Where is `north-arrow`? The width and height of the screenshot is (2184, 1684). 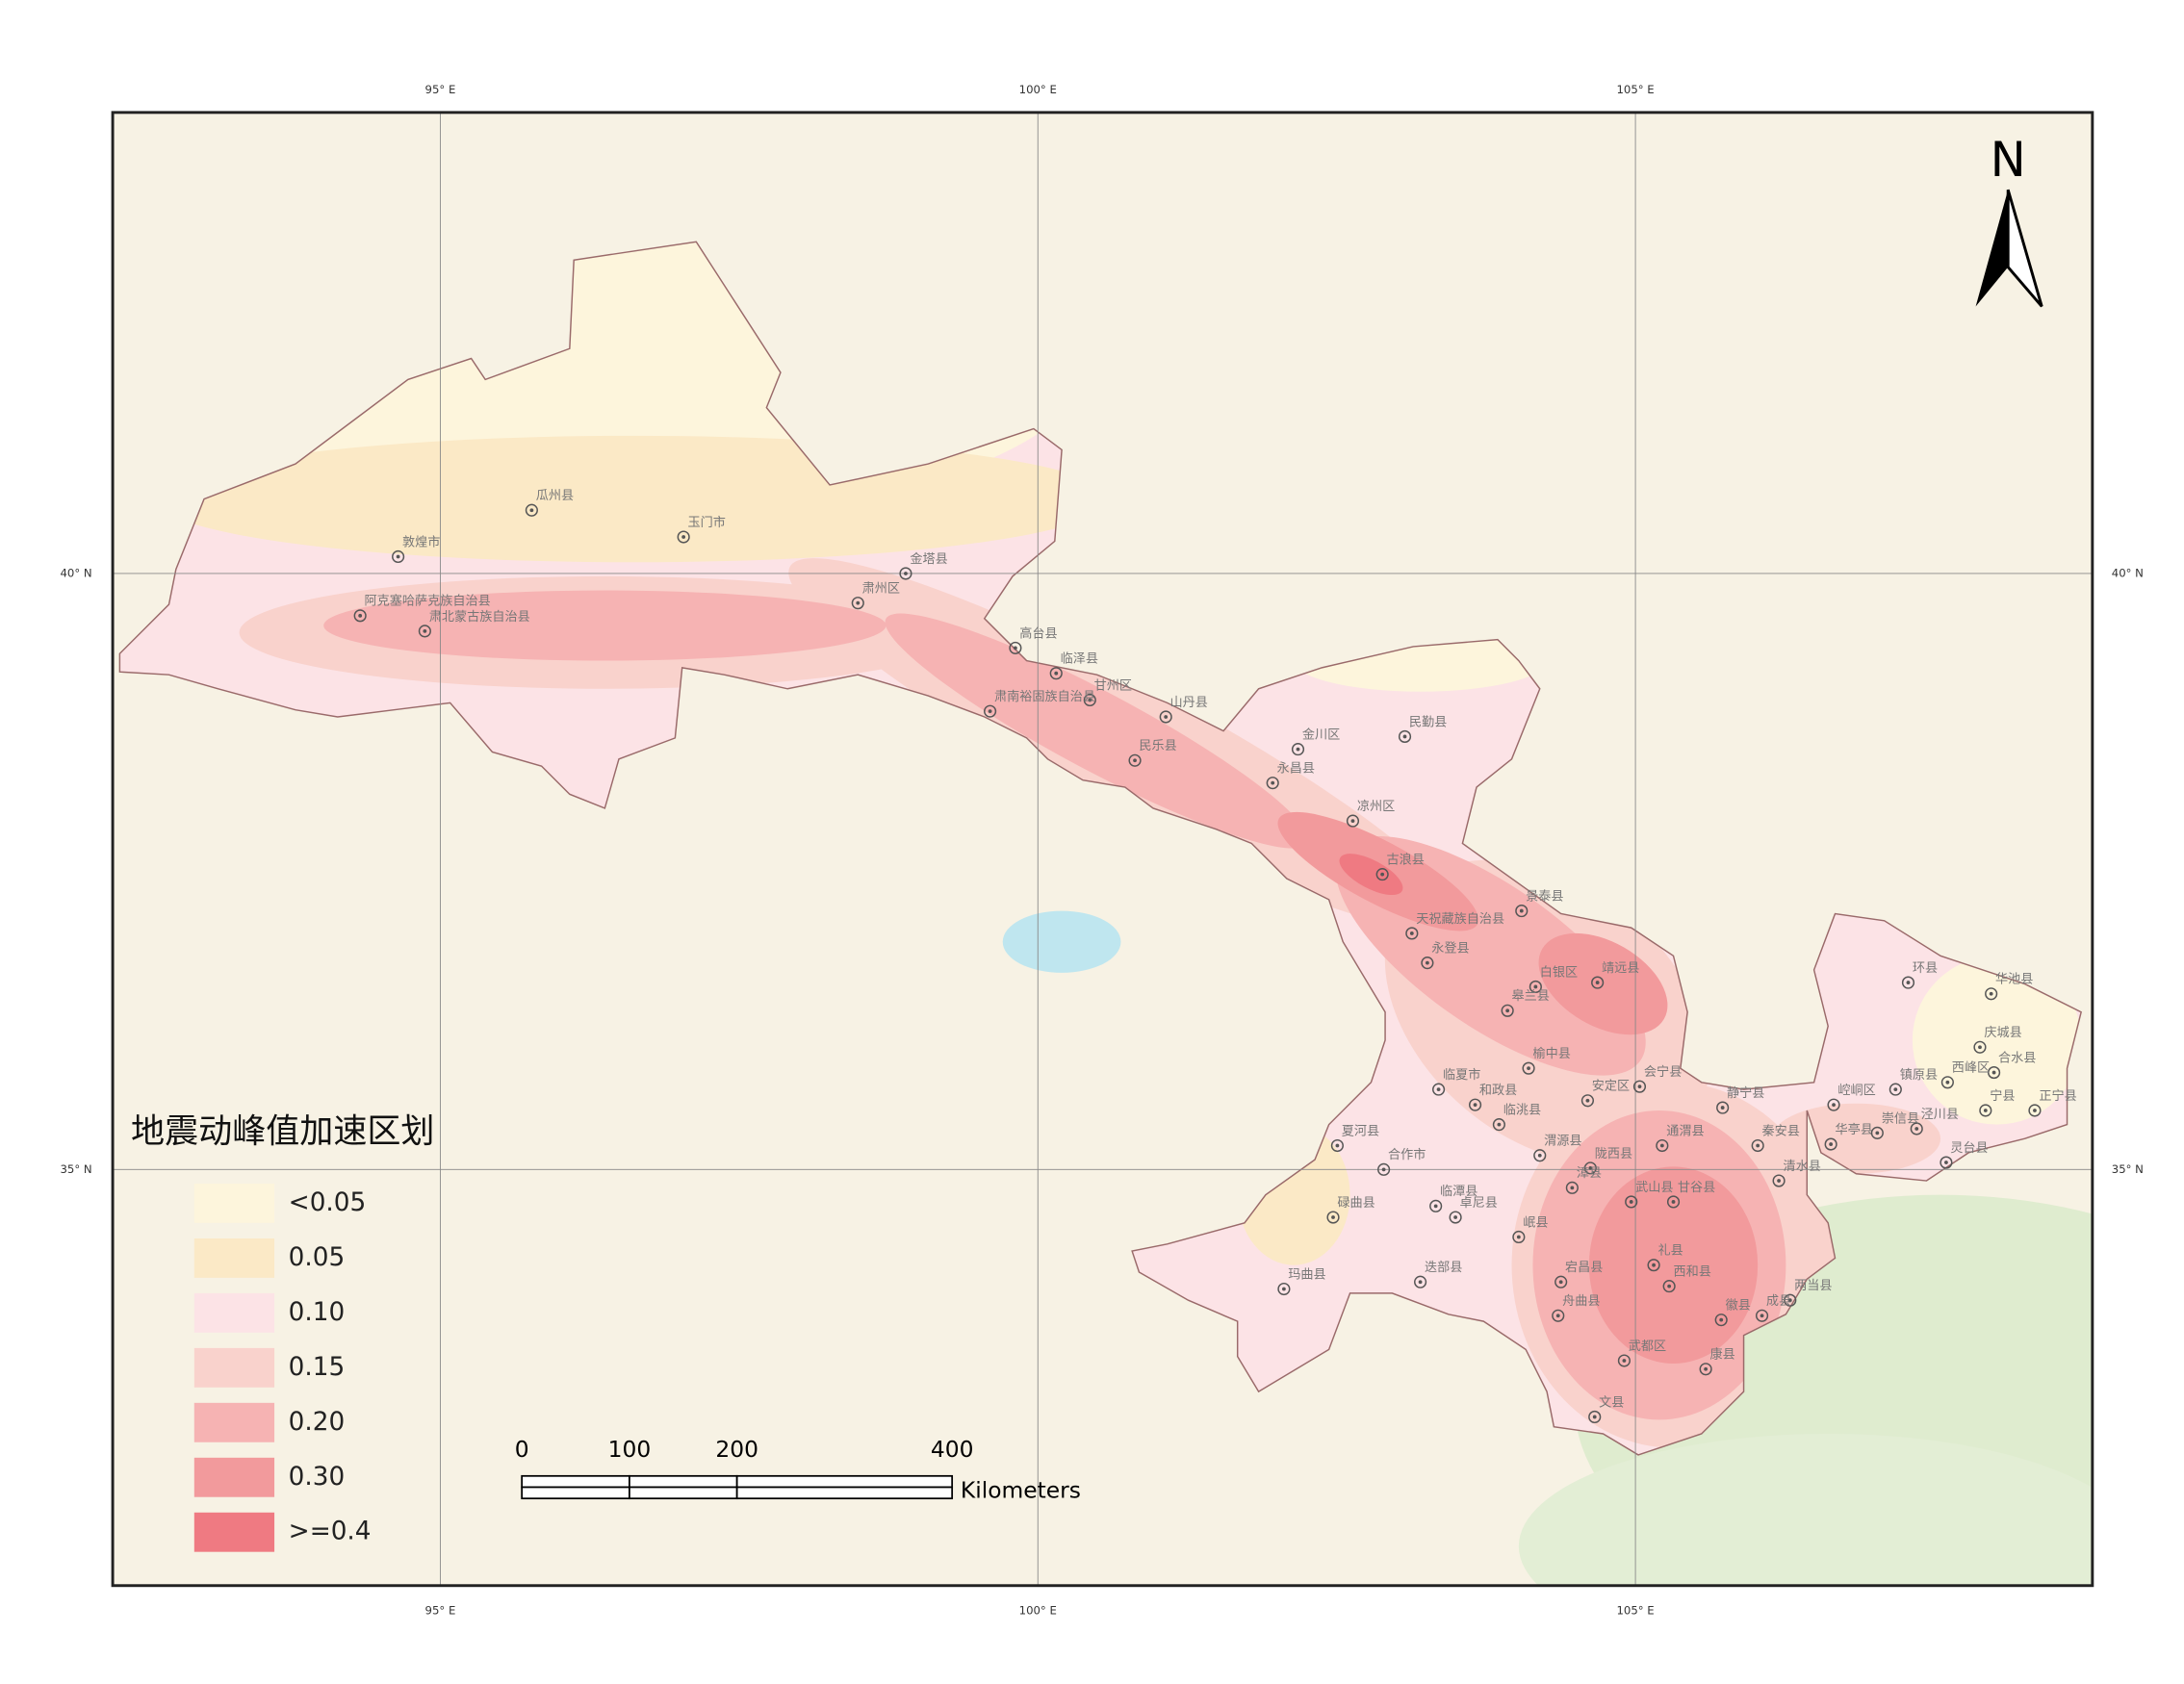 north-arrow is located at coordinates (2025, 248).